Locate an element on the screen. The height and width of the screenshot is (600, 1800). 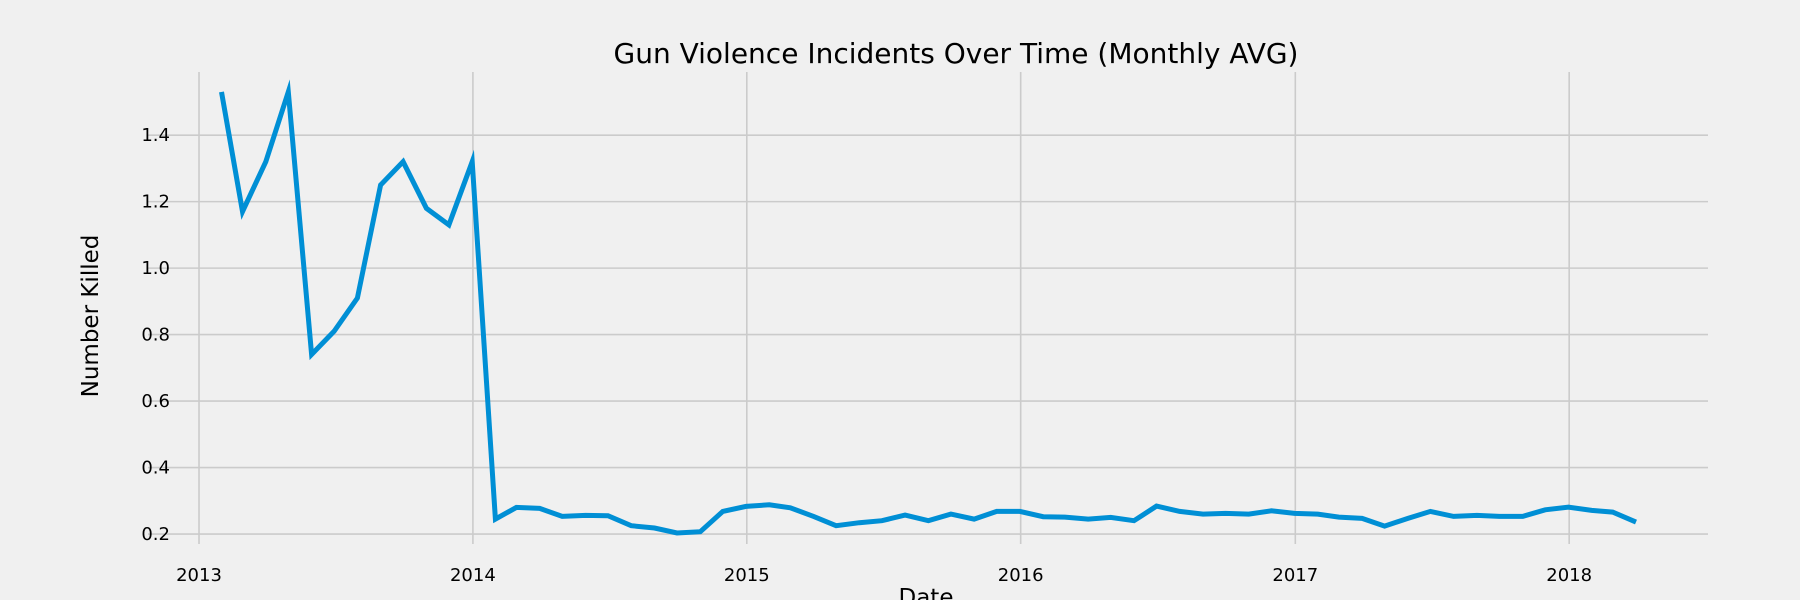
x-tick-label: 2013 is located at coordinates (199, 575).